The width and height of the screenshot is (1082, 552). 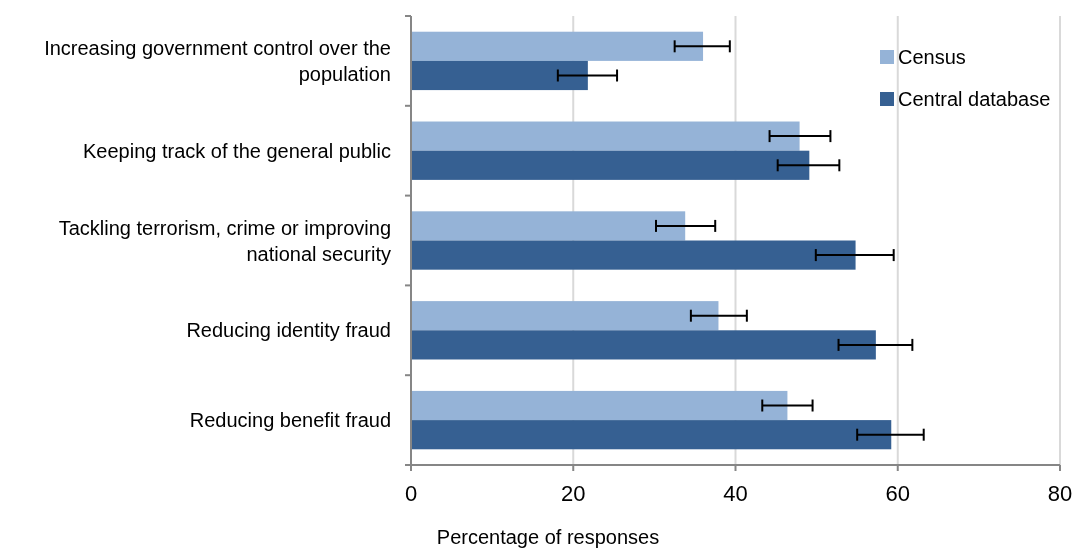 I want to click on x-axis-title: Percentage of responses, so click(x=548, y=537).